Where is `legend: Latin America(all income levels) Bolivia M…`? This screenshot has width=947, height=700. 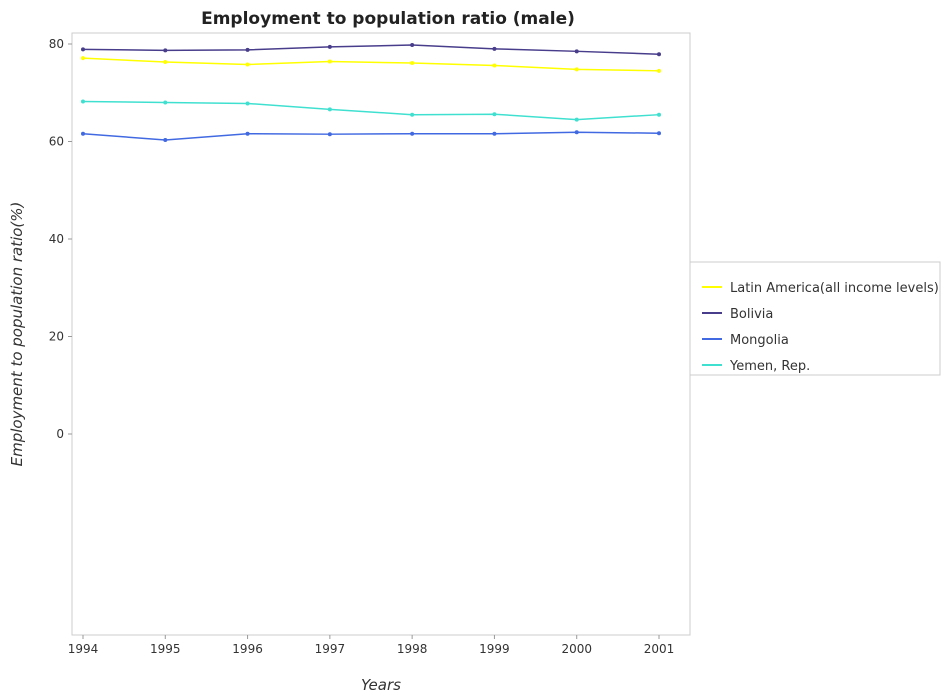
legend: Latin America(all income levels) Bolivia M… is located at coordinates (815, 318).